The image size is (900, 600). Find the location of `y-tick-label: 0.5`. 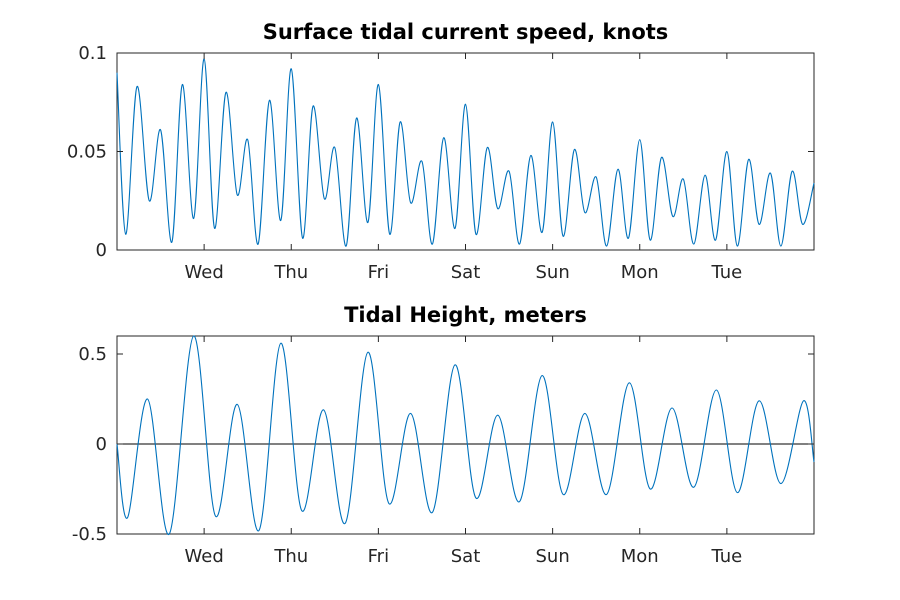

y-tick-label: 0.5 is located at coordinates (92, 354).